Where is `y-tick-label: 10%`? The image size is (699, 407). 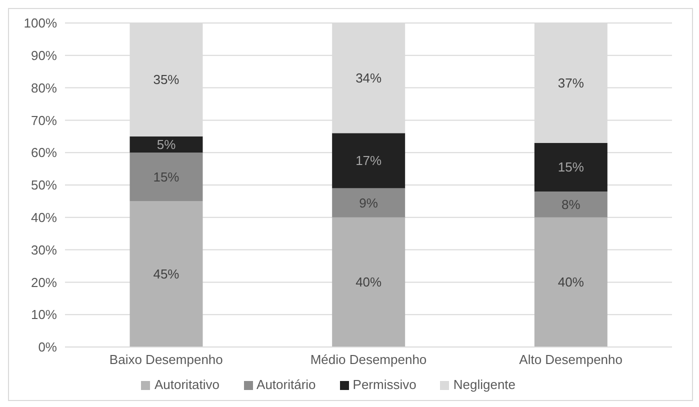
y-tick-label: 10% is located at coordinates (44, 314).